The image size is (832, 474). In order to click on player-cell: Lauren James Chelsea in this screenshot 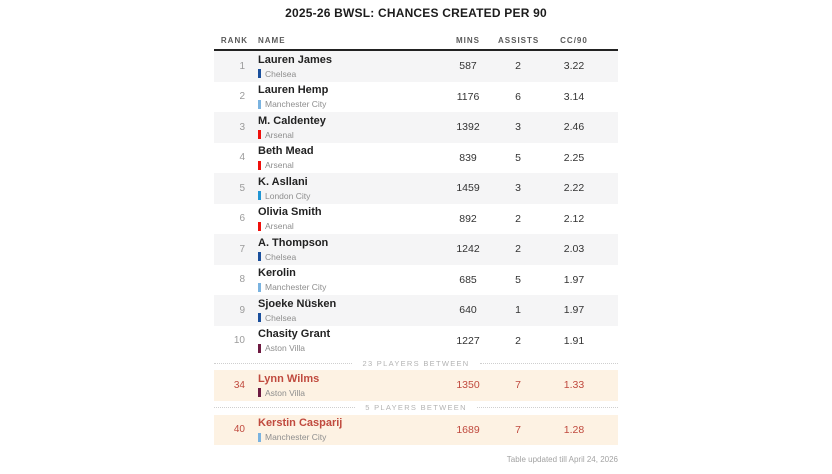, I will do `click(346, 66)`.